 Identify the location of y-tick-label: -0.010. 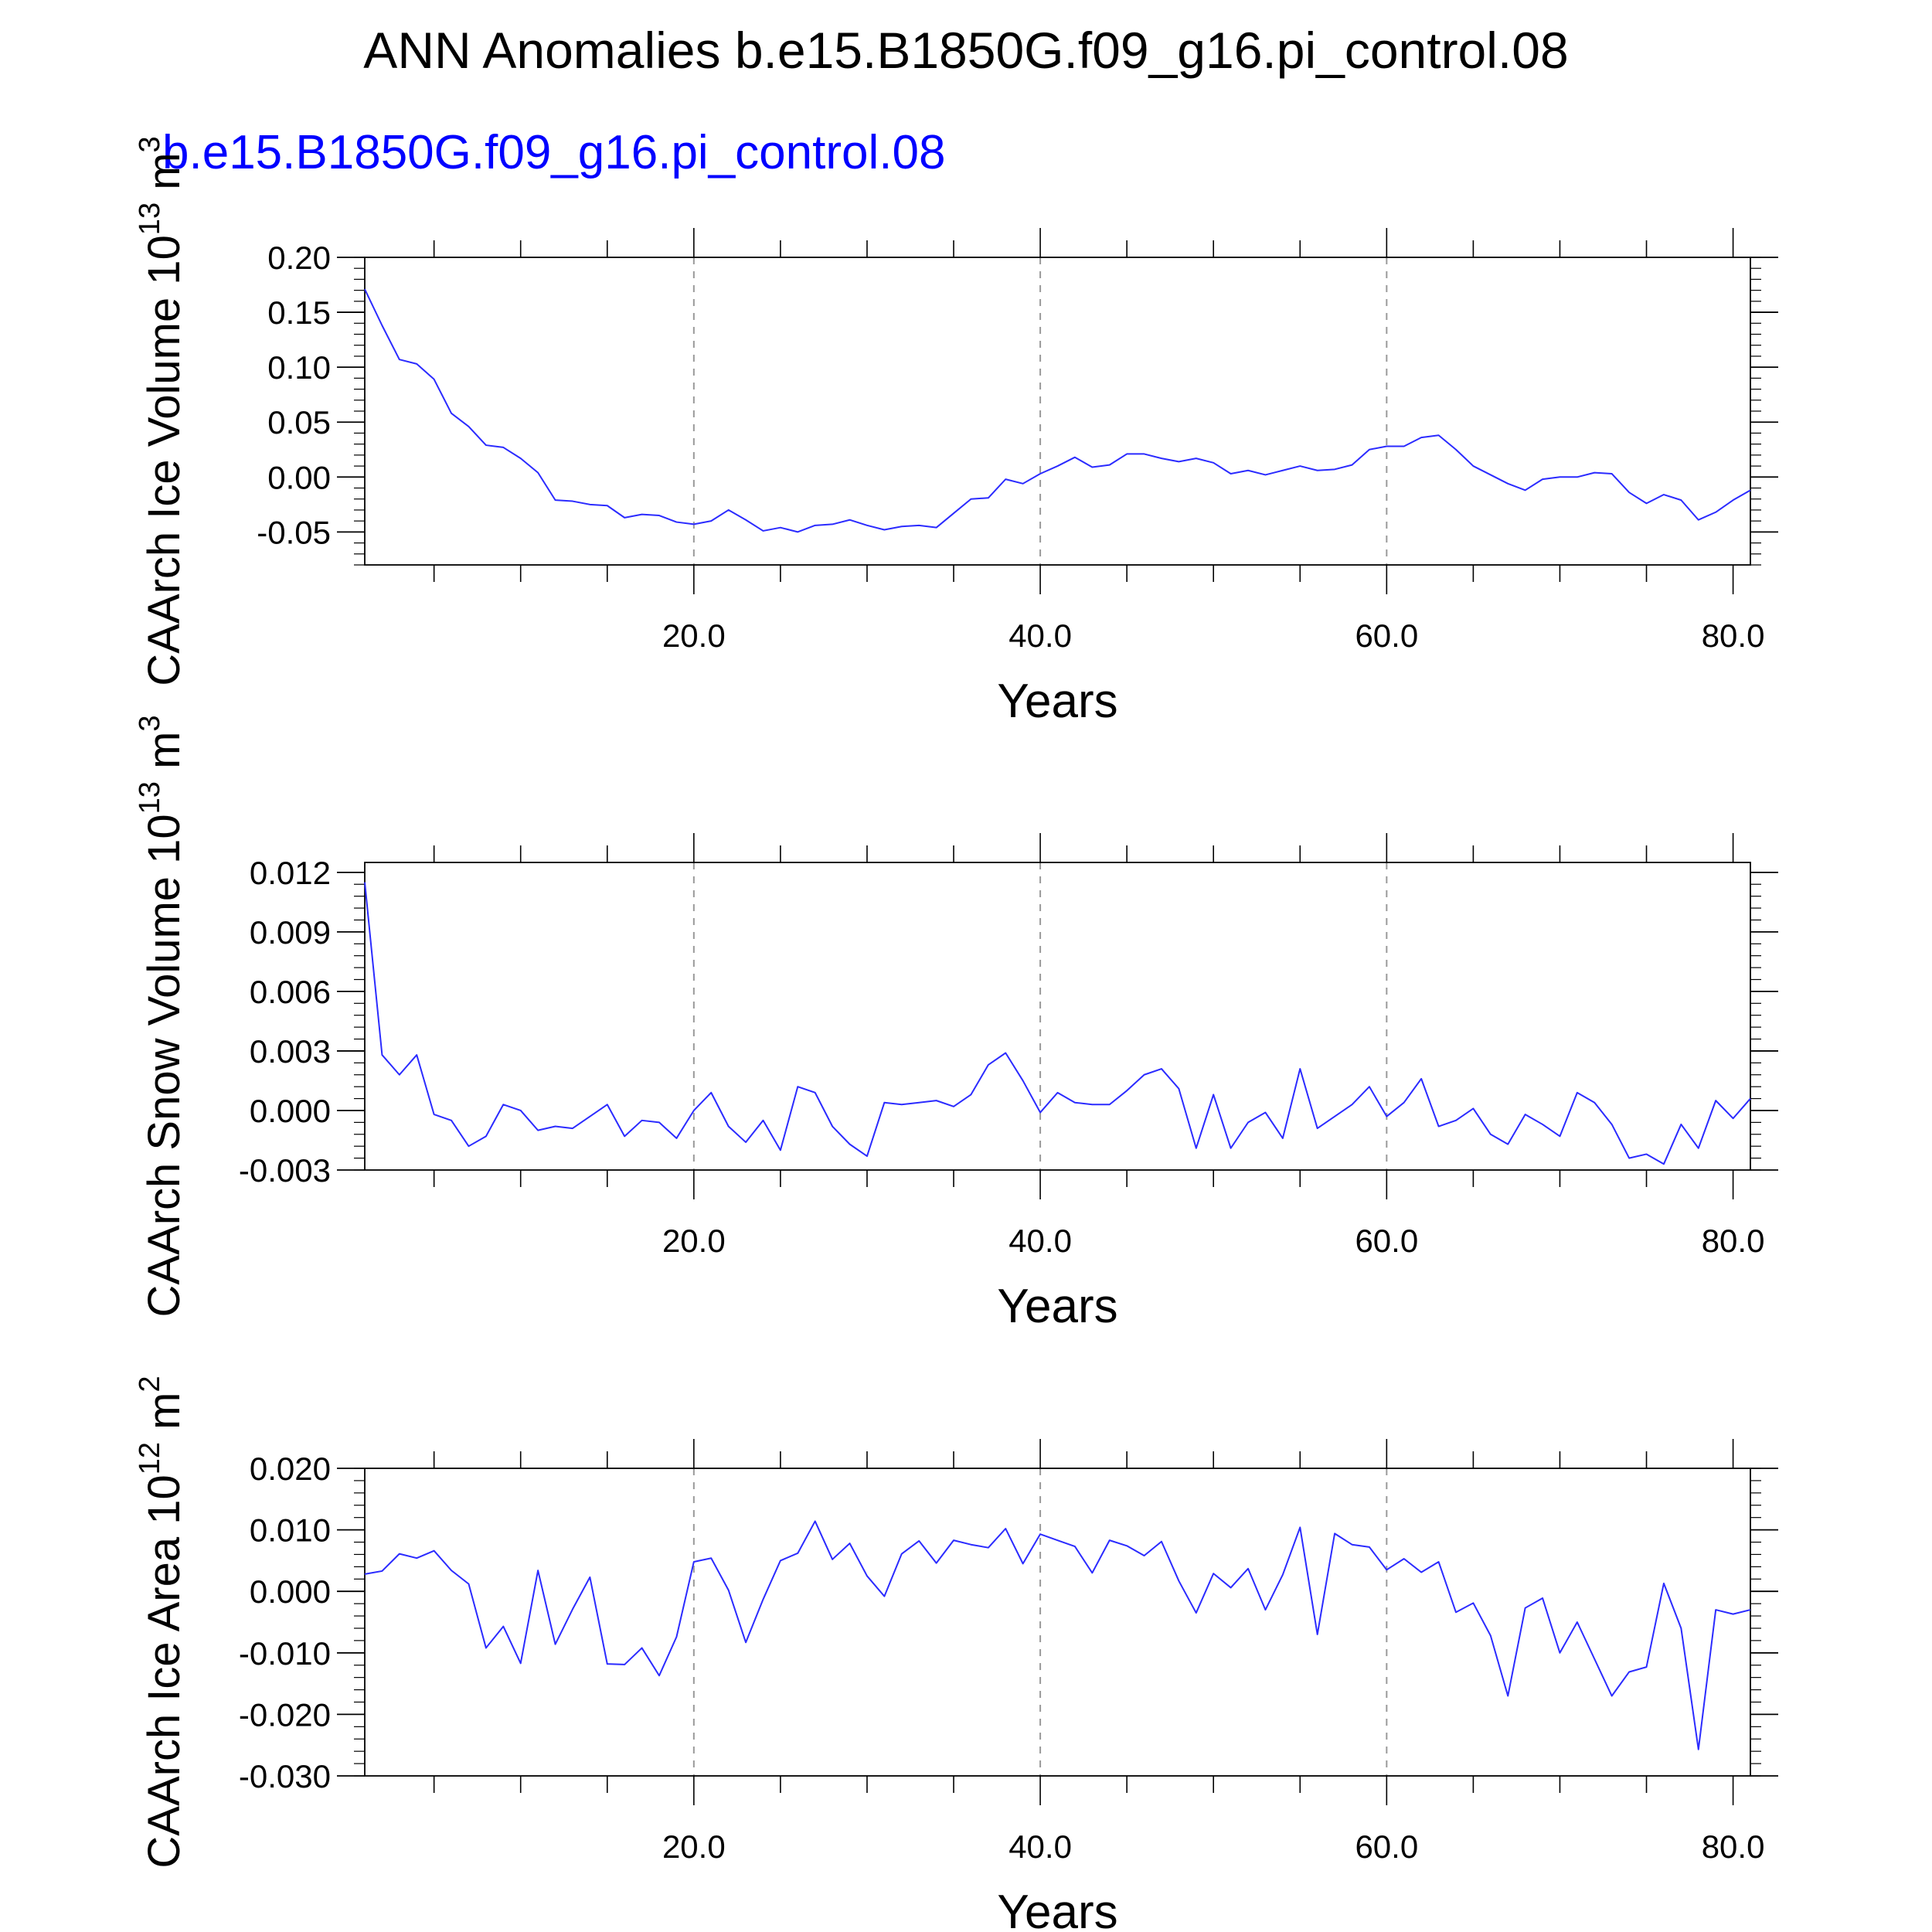
(285, 1654).